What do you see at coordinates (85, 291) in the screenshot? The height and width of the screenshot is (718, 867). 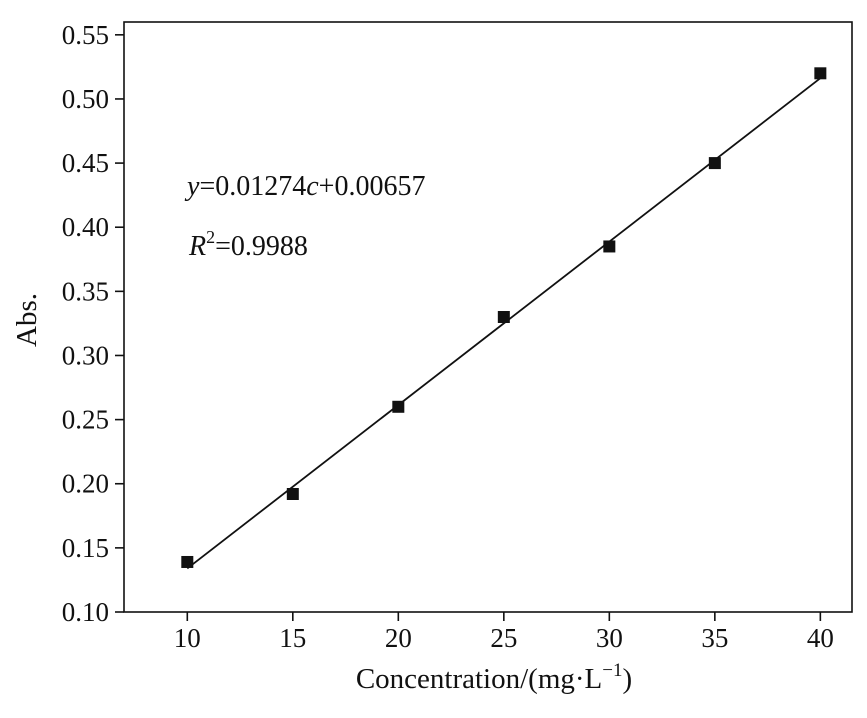 I see `y-tick-label: 0.35` at bounding box center [85, 291].